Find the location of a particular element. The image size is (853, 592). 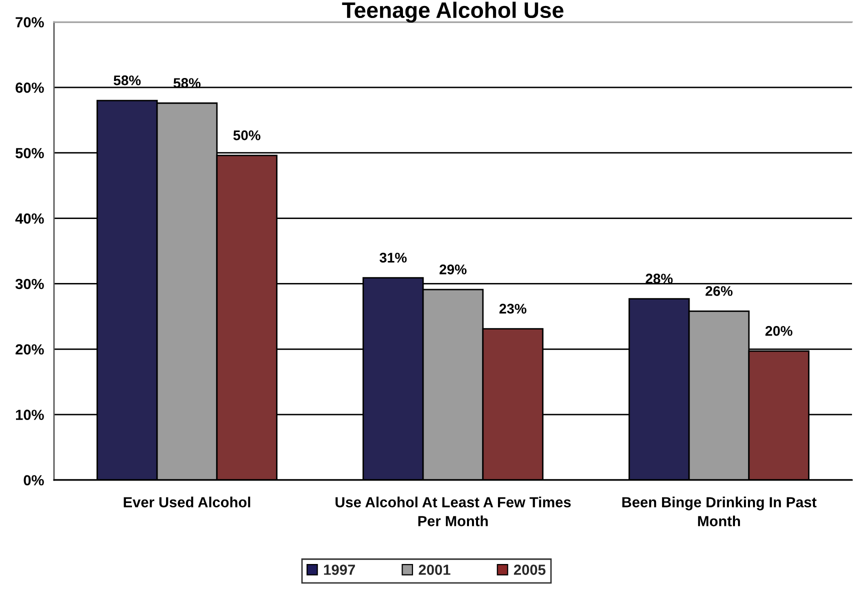

data-label: 26% is located at coordinates (719, 291).